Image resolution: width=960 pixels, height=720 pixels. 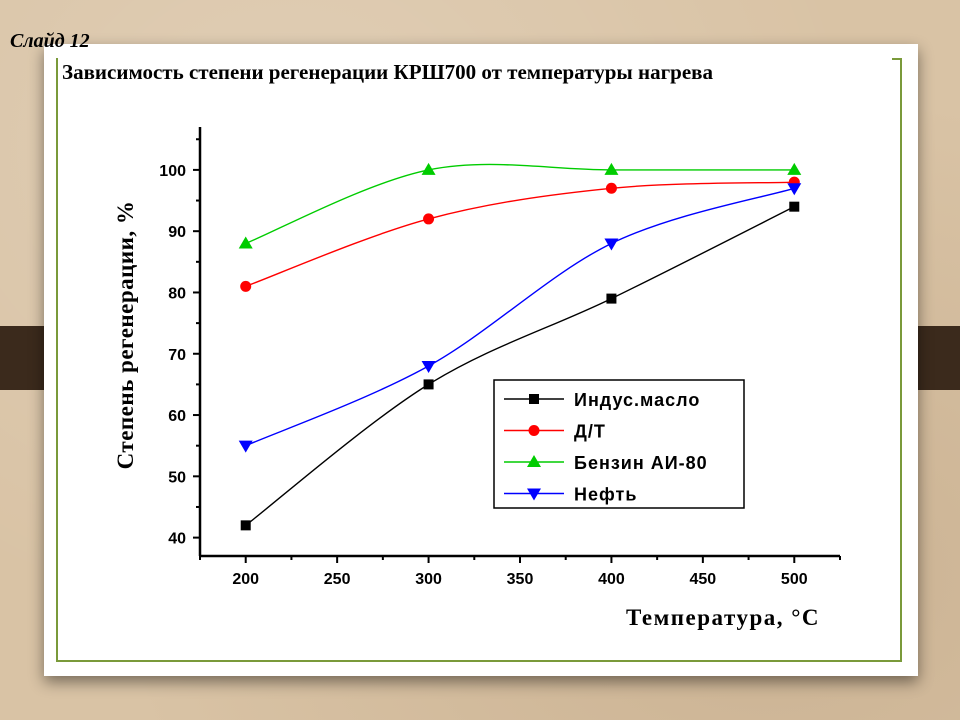 What do you see at coordinates (703, 579) in the screenshot?
I see `x-tick-label: 450` at bounding box center [703, 579].